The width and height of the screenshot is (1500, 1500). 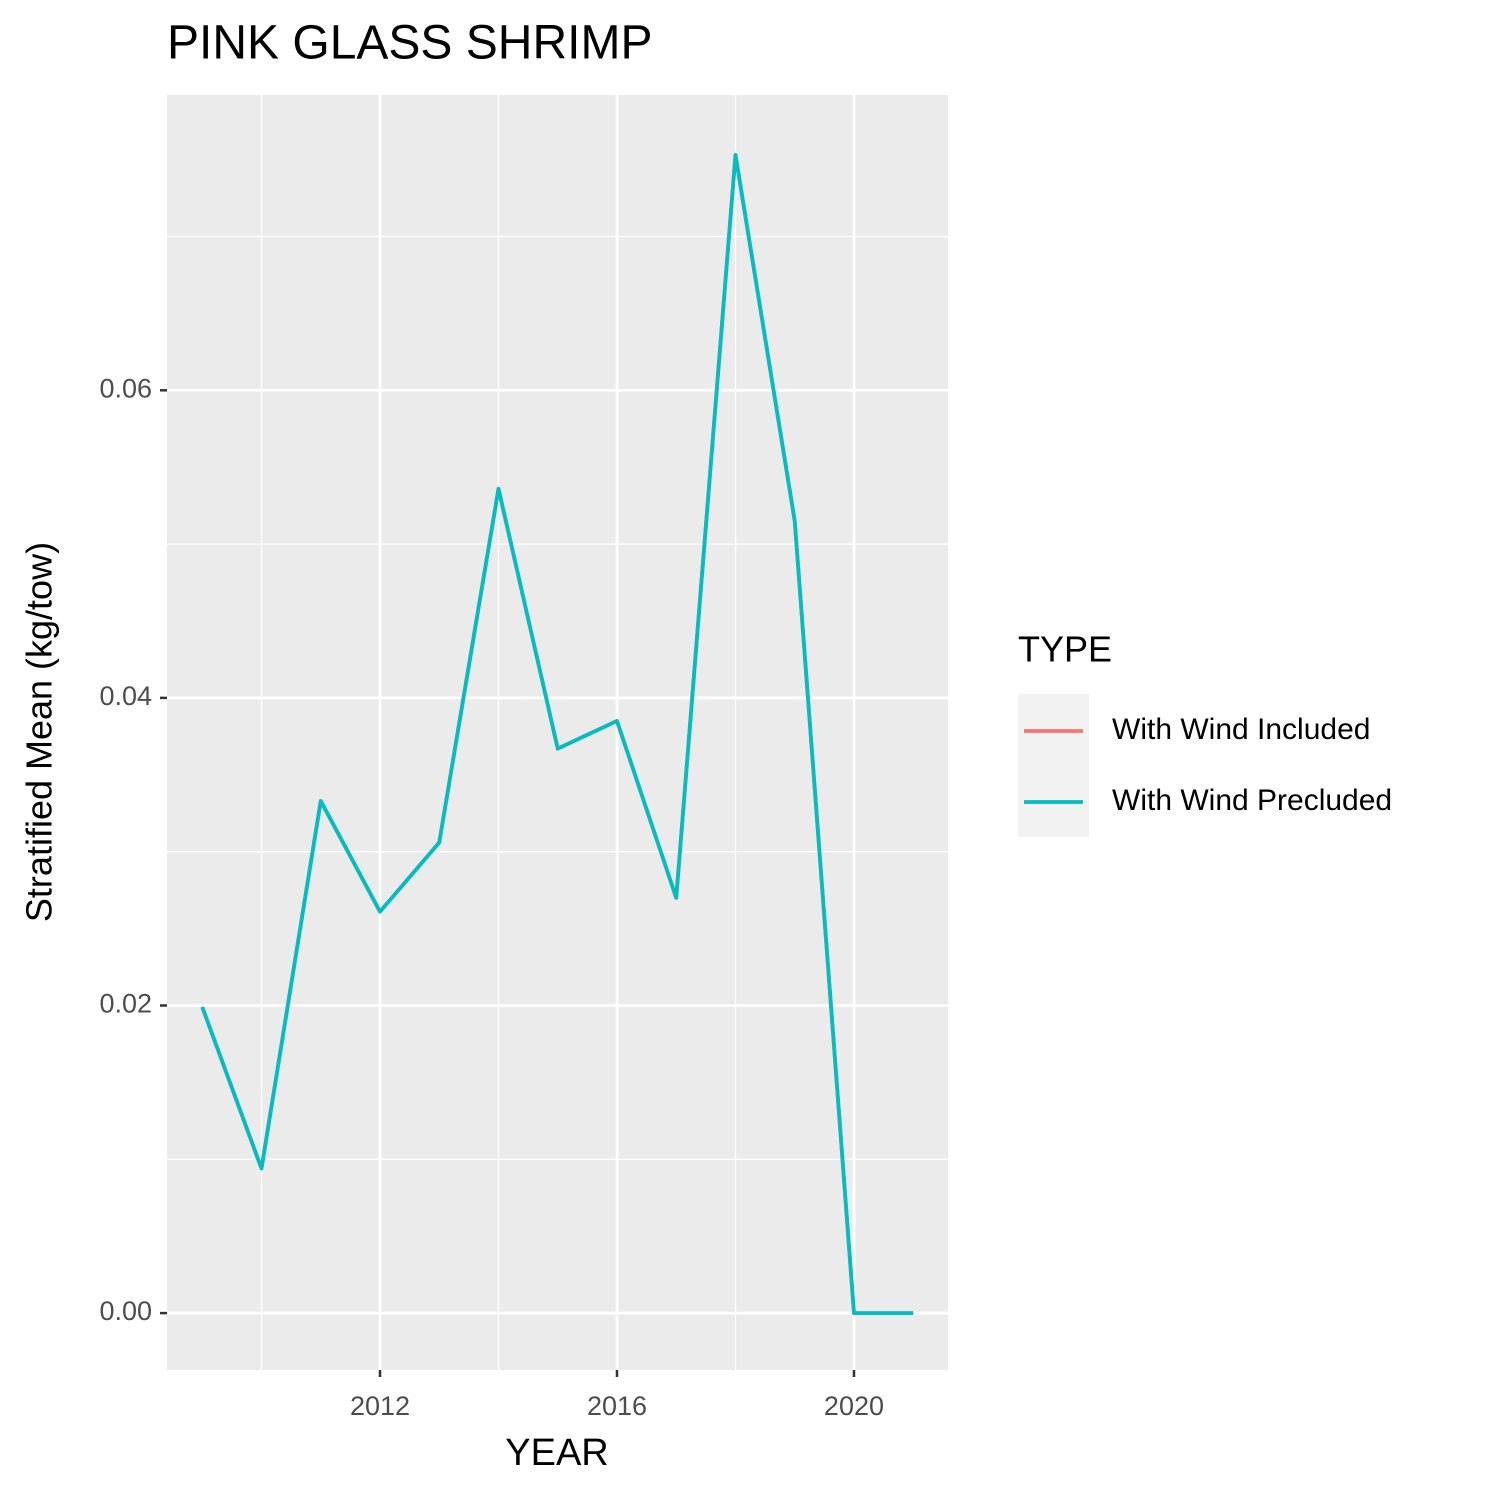 What do you see at coordinates (125, 1004) in the screenshot?
I see `y-tick-label: 0.02` at bounding box center [125, 1004].